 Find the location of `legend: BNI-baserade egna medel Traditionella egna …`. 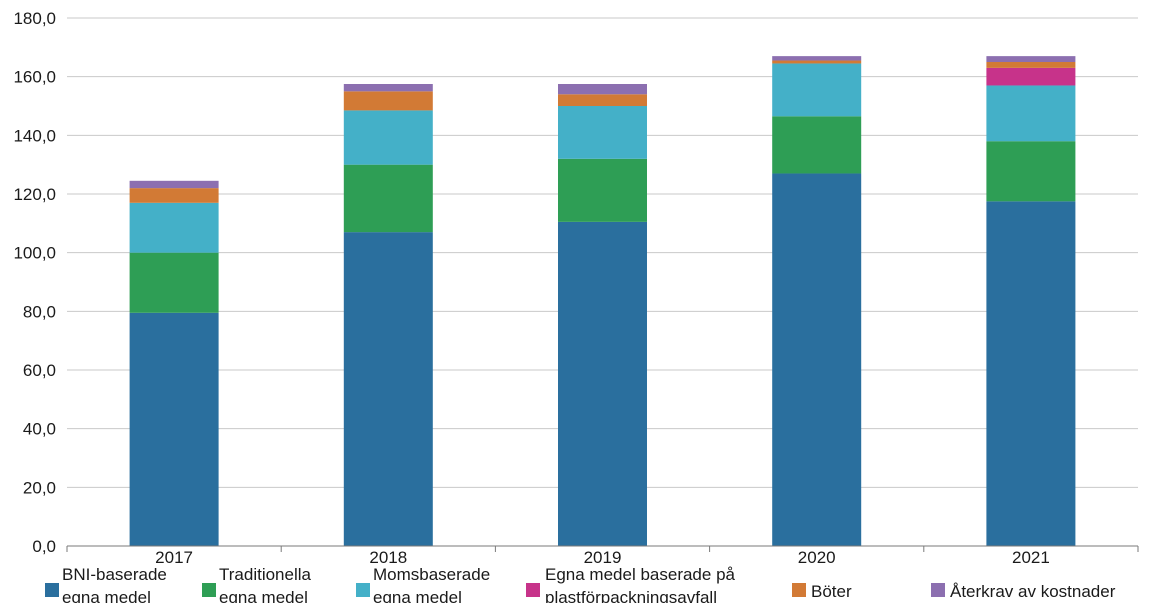

legend: BNI-baserade egna medel Traditionella egna … is located at coordinates (580, 584).